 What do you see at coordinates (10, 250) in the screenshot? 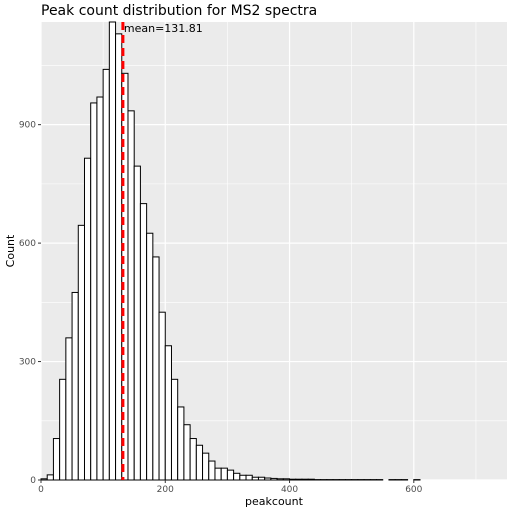
I see `y-axis-title: Count` at bounding box center [10, 250].